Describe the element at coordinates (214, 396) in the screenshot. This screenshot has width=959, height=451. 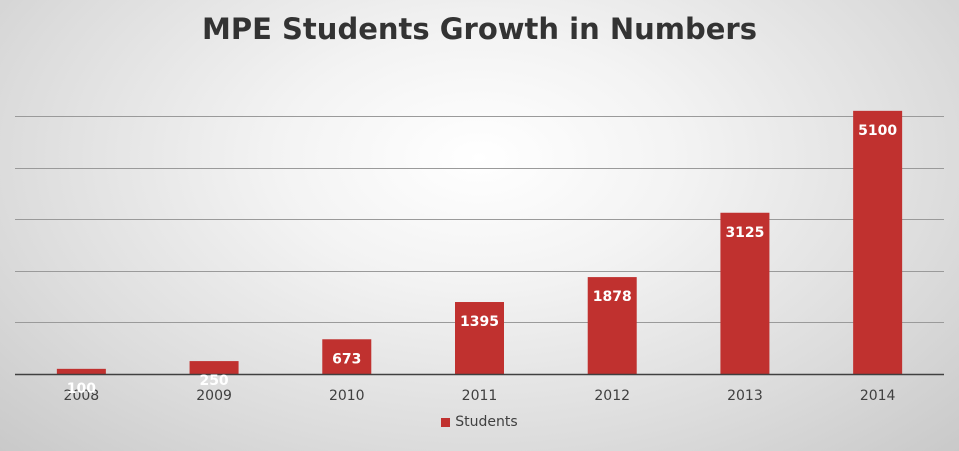
I see `x-tick-label: 2009` at that location.